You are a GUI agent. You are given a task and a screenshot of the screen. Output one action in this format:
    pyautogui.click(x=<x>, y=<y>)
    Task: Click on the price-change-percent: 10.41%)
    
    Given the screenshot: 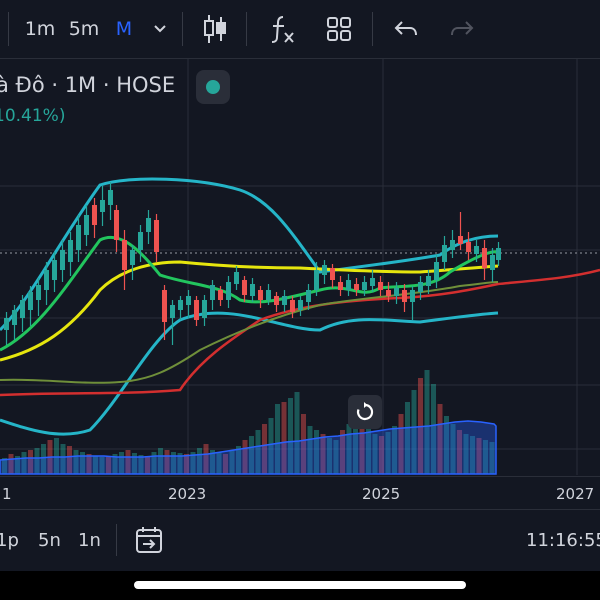 What is the action you would take?
    pyautogui.click(x=33, y=116)
    